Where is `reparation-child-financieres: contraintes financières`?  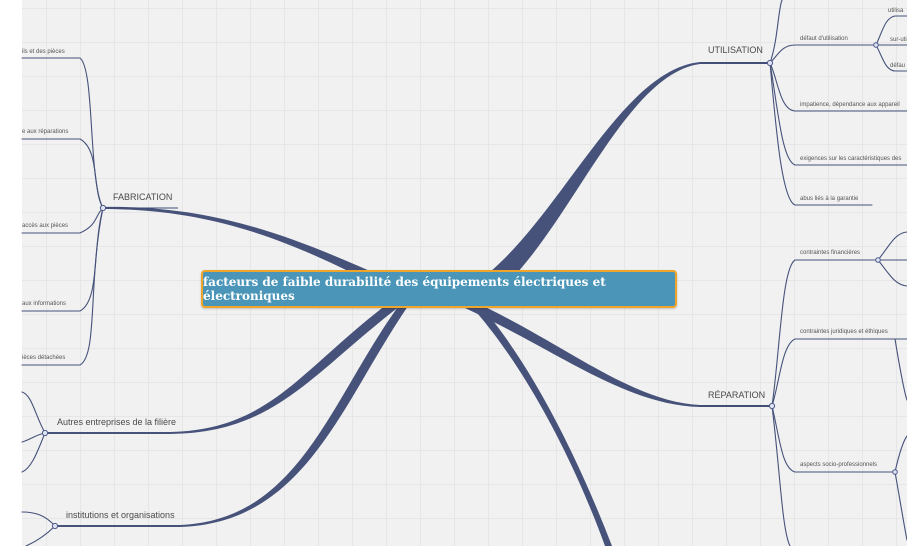 reparation-child-financieres: contraintes financières is located at coordinates (830, 253).